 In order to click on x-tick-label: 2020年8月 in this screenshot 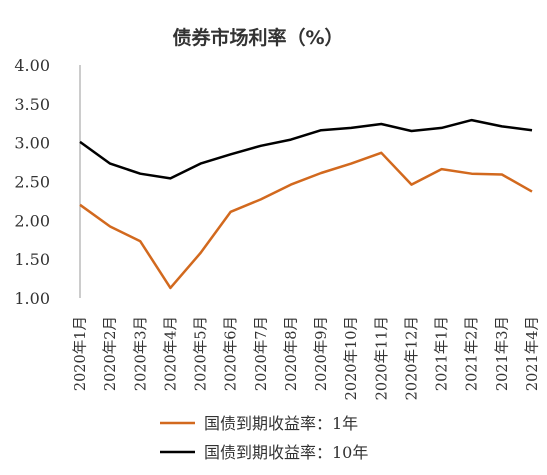, I will do `click(291, 353)`.